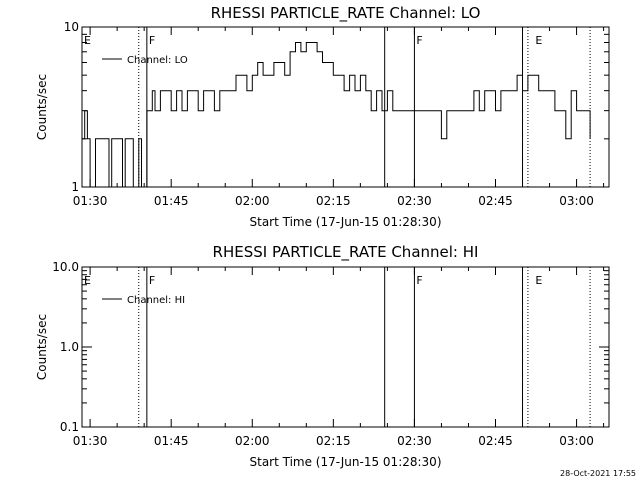 The image size is (640, 480). I want to click on panel-1-x-tick-label: 02:00, so click(252, 201).